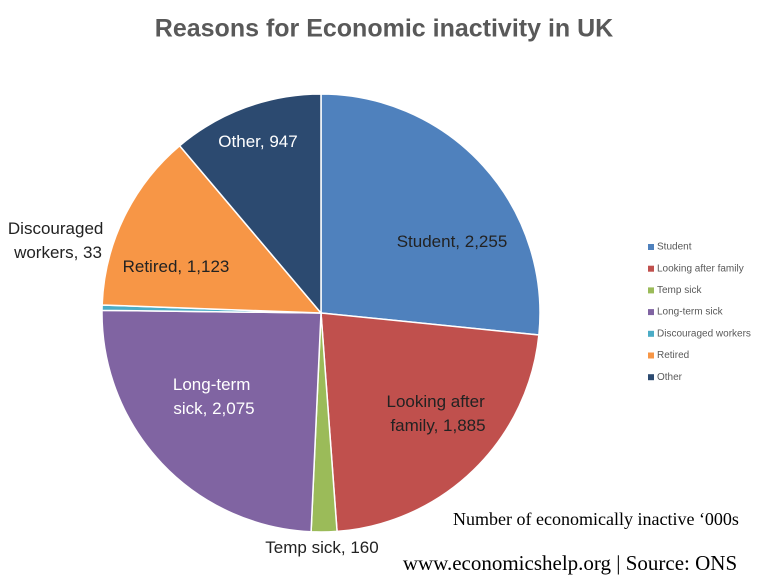  What do you see at coordinates (257, 141) in the screenshot?
I see `data-label: Other, 947` at bounding box center [257, 141].